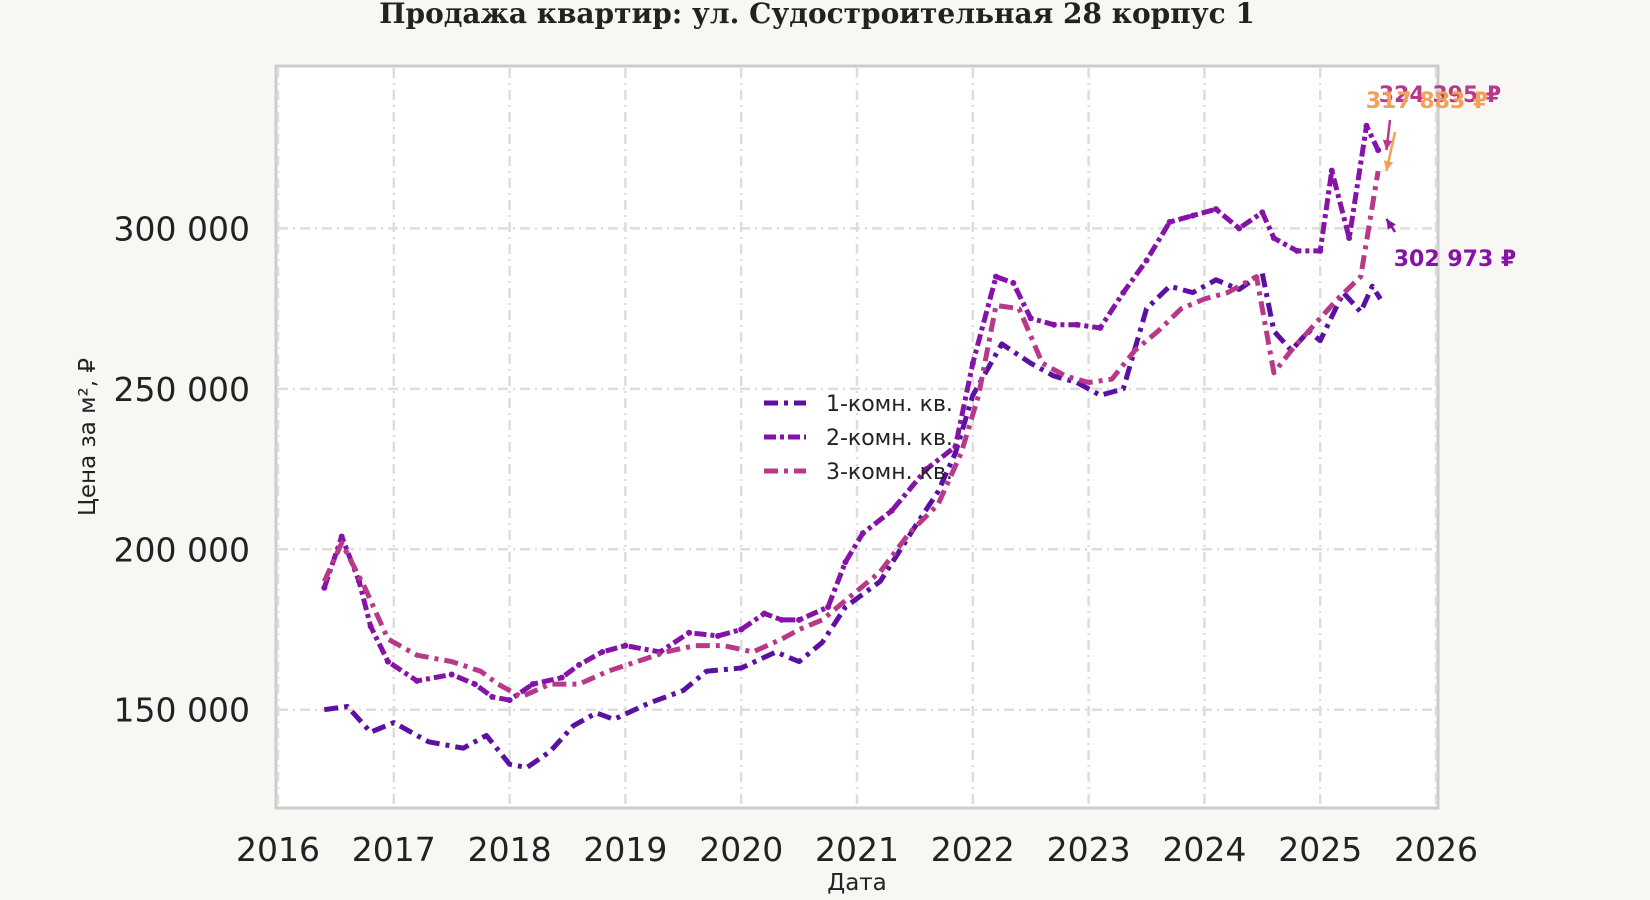 The image size is (1650, 900). Describe the element at coordinates (889, 472) in the screenshot. I see `legend-entry: 3-комн. кв.` at that location.